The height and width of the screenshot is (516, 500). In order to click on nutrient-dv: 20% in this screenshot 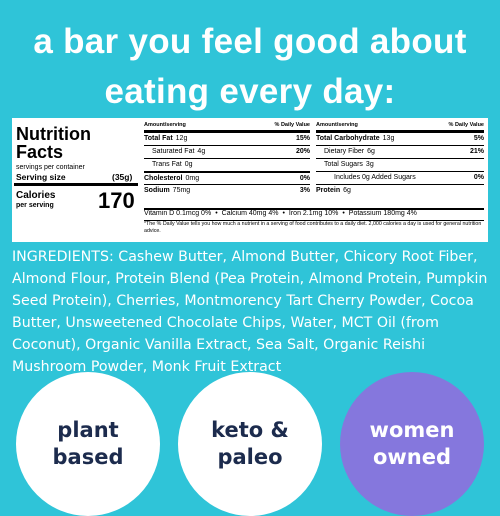, I will do `click(302, 151)`.